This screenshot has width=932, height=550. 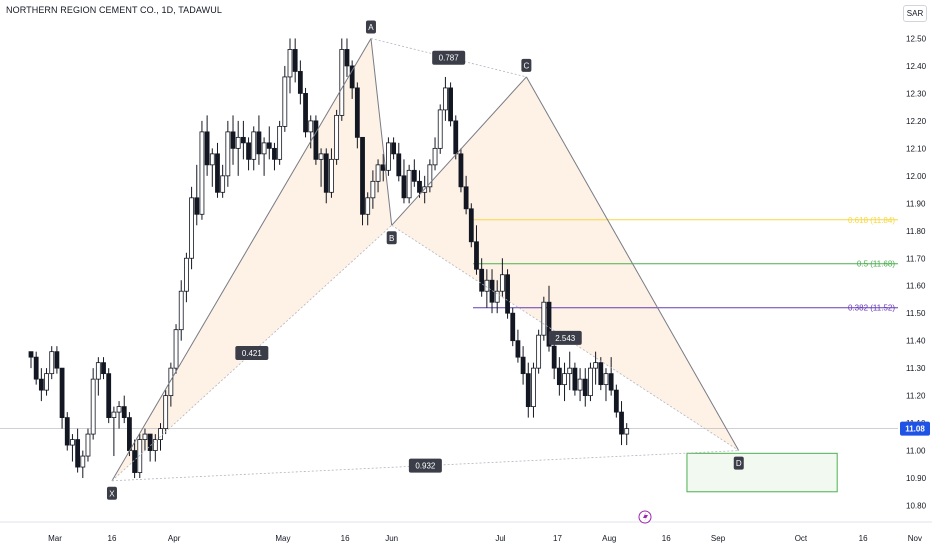 I want to click on last-price-badge: 11.08, so click(x=915, y=428).